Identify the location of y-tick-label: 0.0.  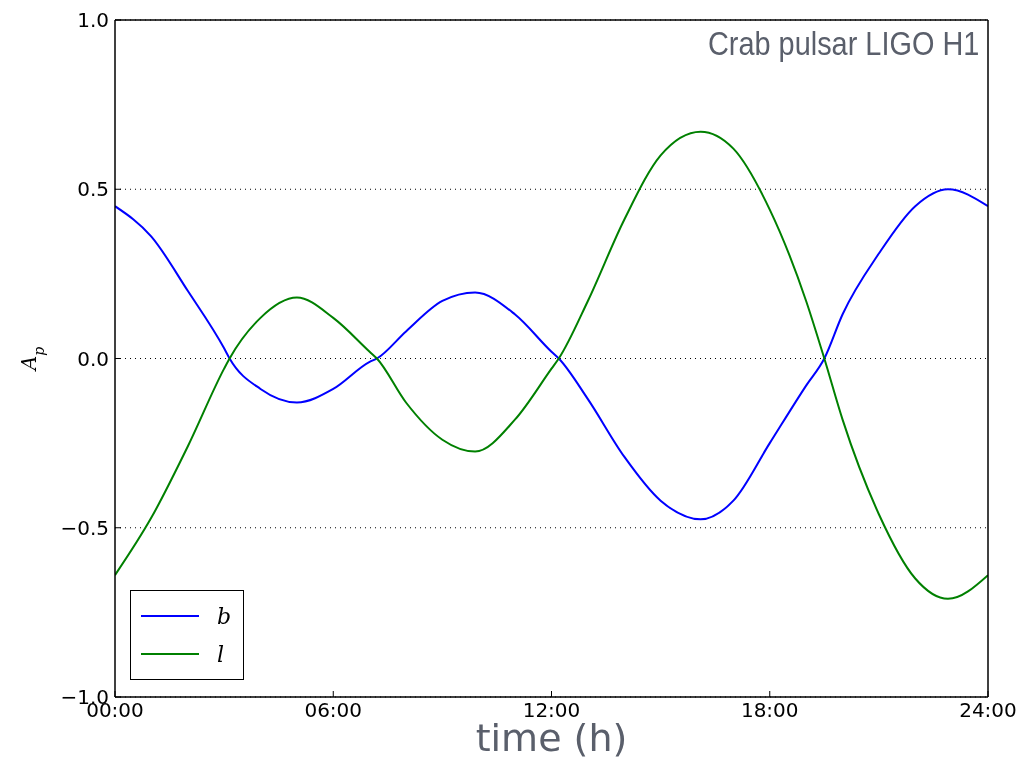
(93, 358).